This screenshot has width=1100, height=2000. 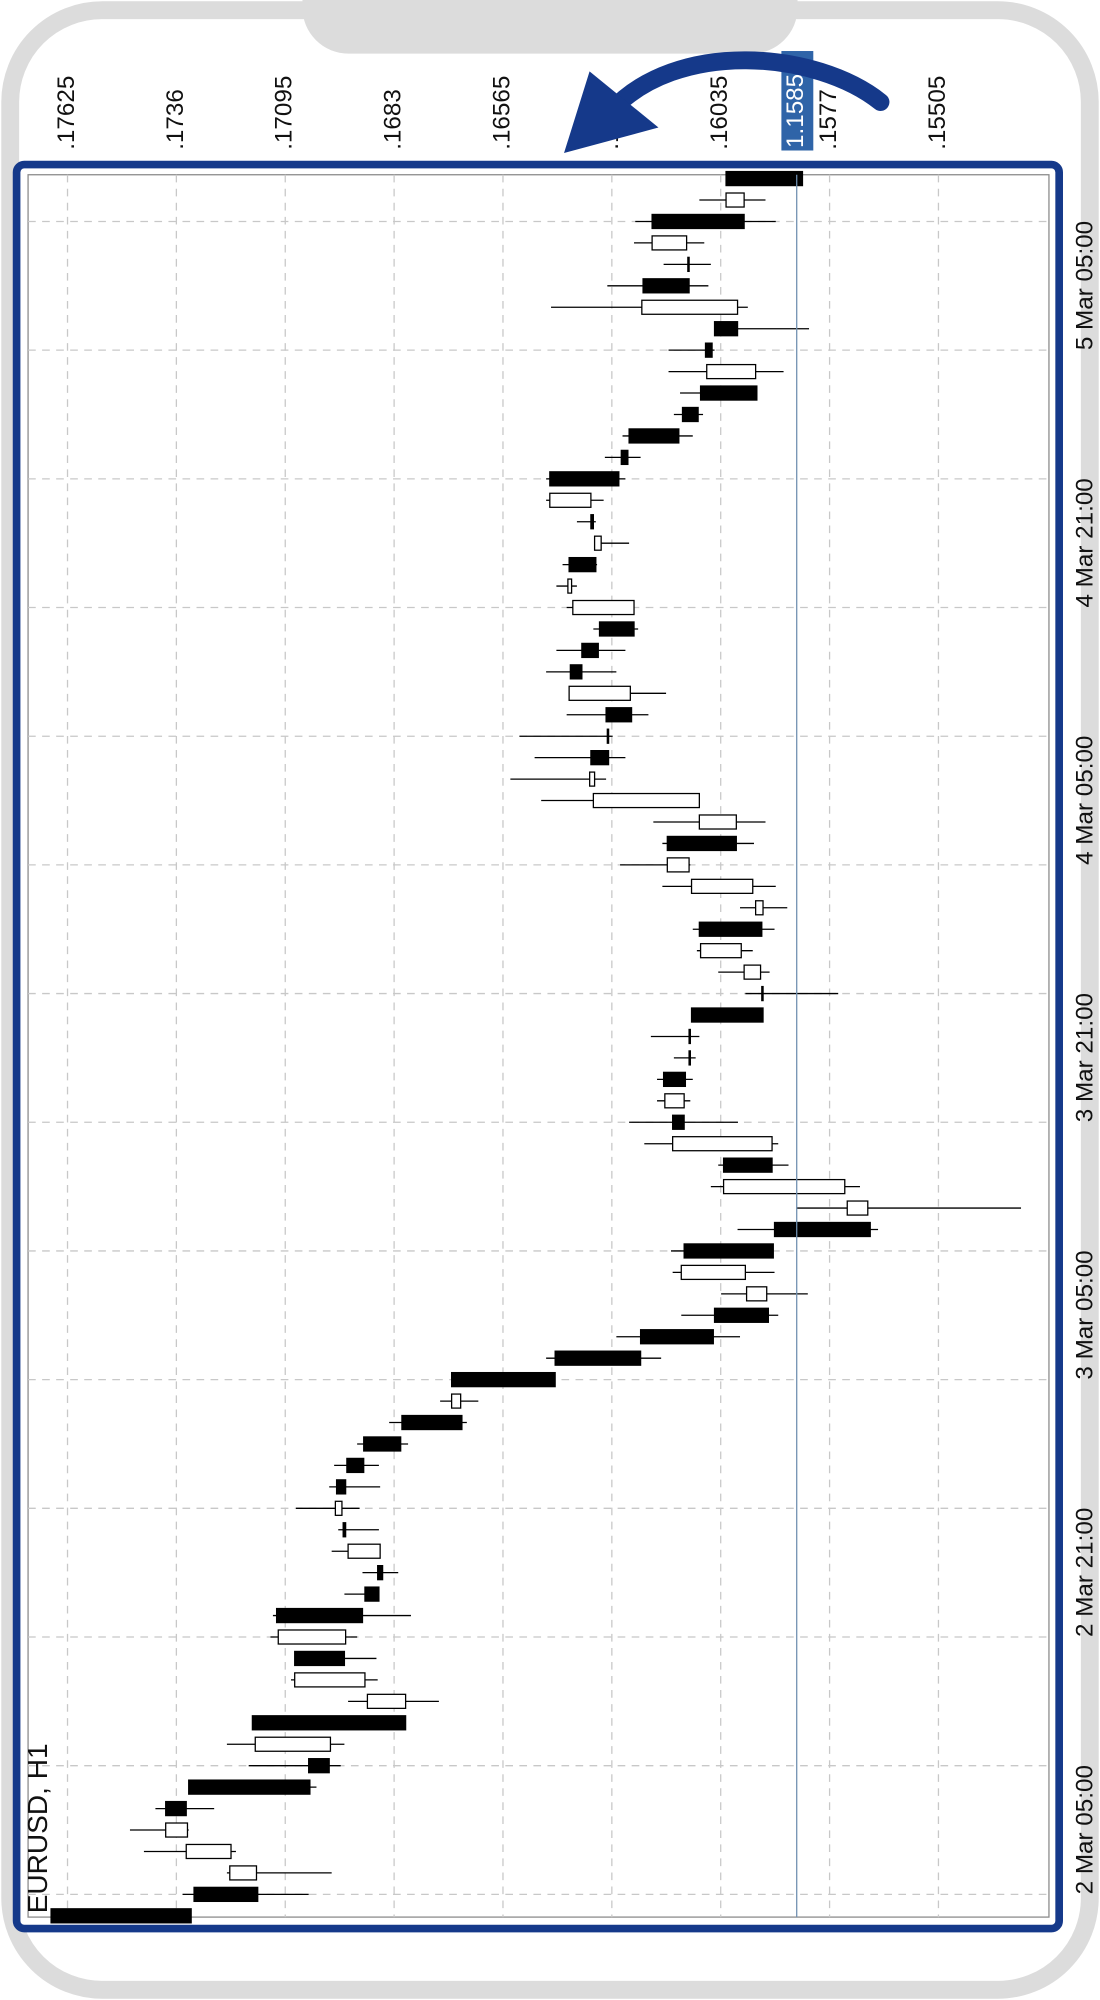 I want to click on price-tick-label: 1.16035, so click(x=719, y=120).